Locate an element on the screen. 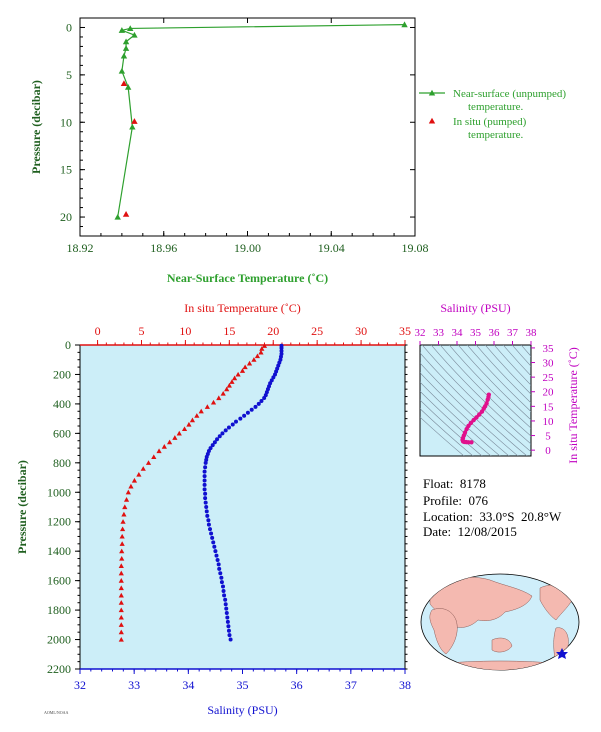 The width and height of the screenshot is (601, 732). pumped-temperature-point is located at coordinates (124, 83).